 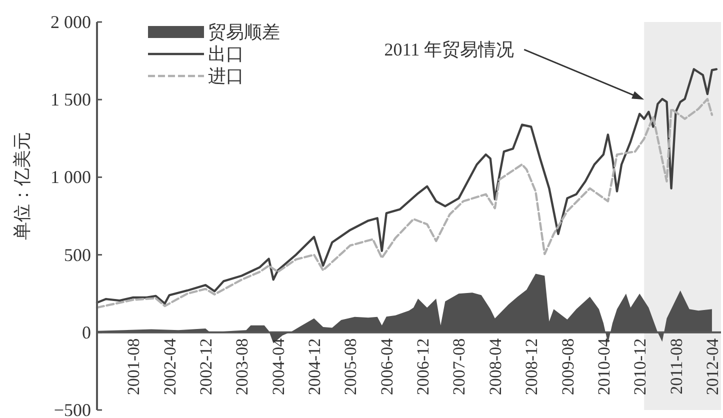 I want to click on x-tick-label: 2009-08, so click(x=568, y=367).